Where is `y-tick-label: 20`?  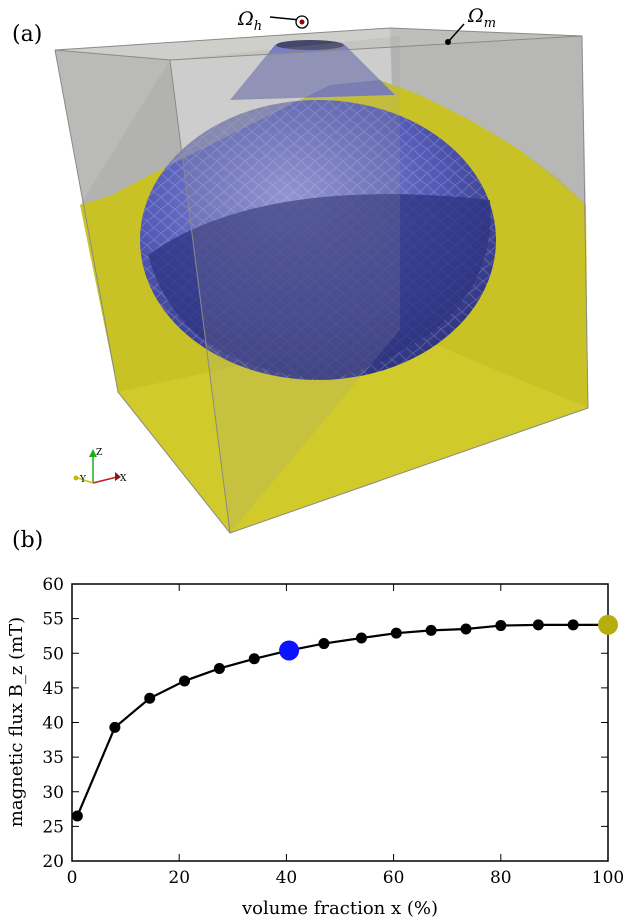
y-tick-label: 20 is located at coordinates (53, 862).